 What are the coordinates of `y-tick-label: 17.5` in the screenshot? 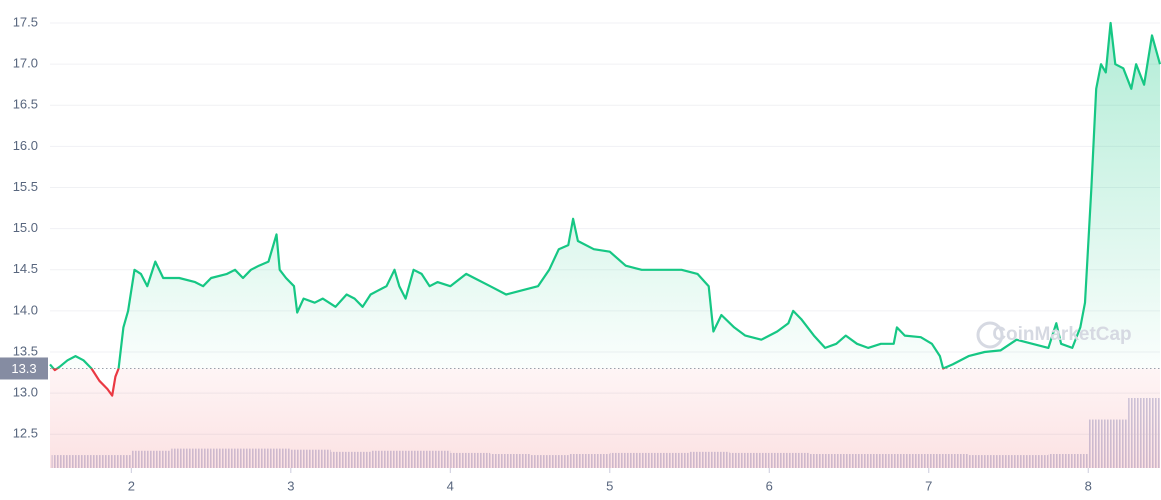 It's located at (25, 21).